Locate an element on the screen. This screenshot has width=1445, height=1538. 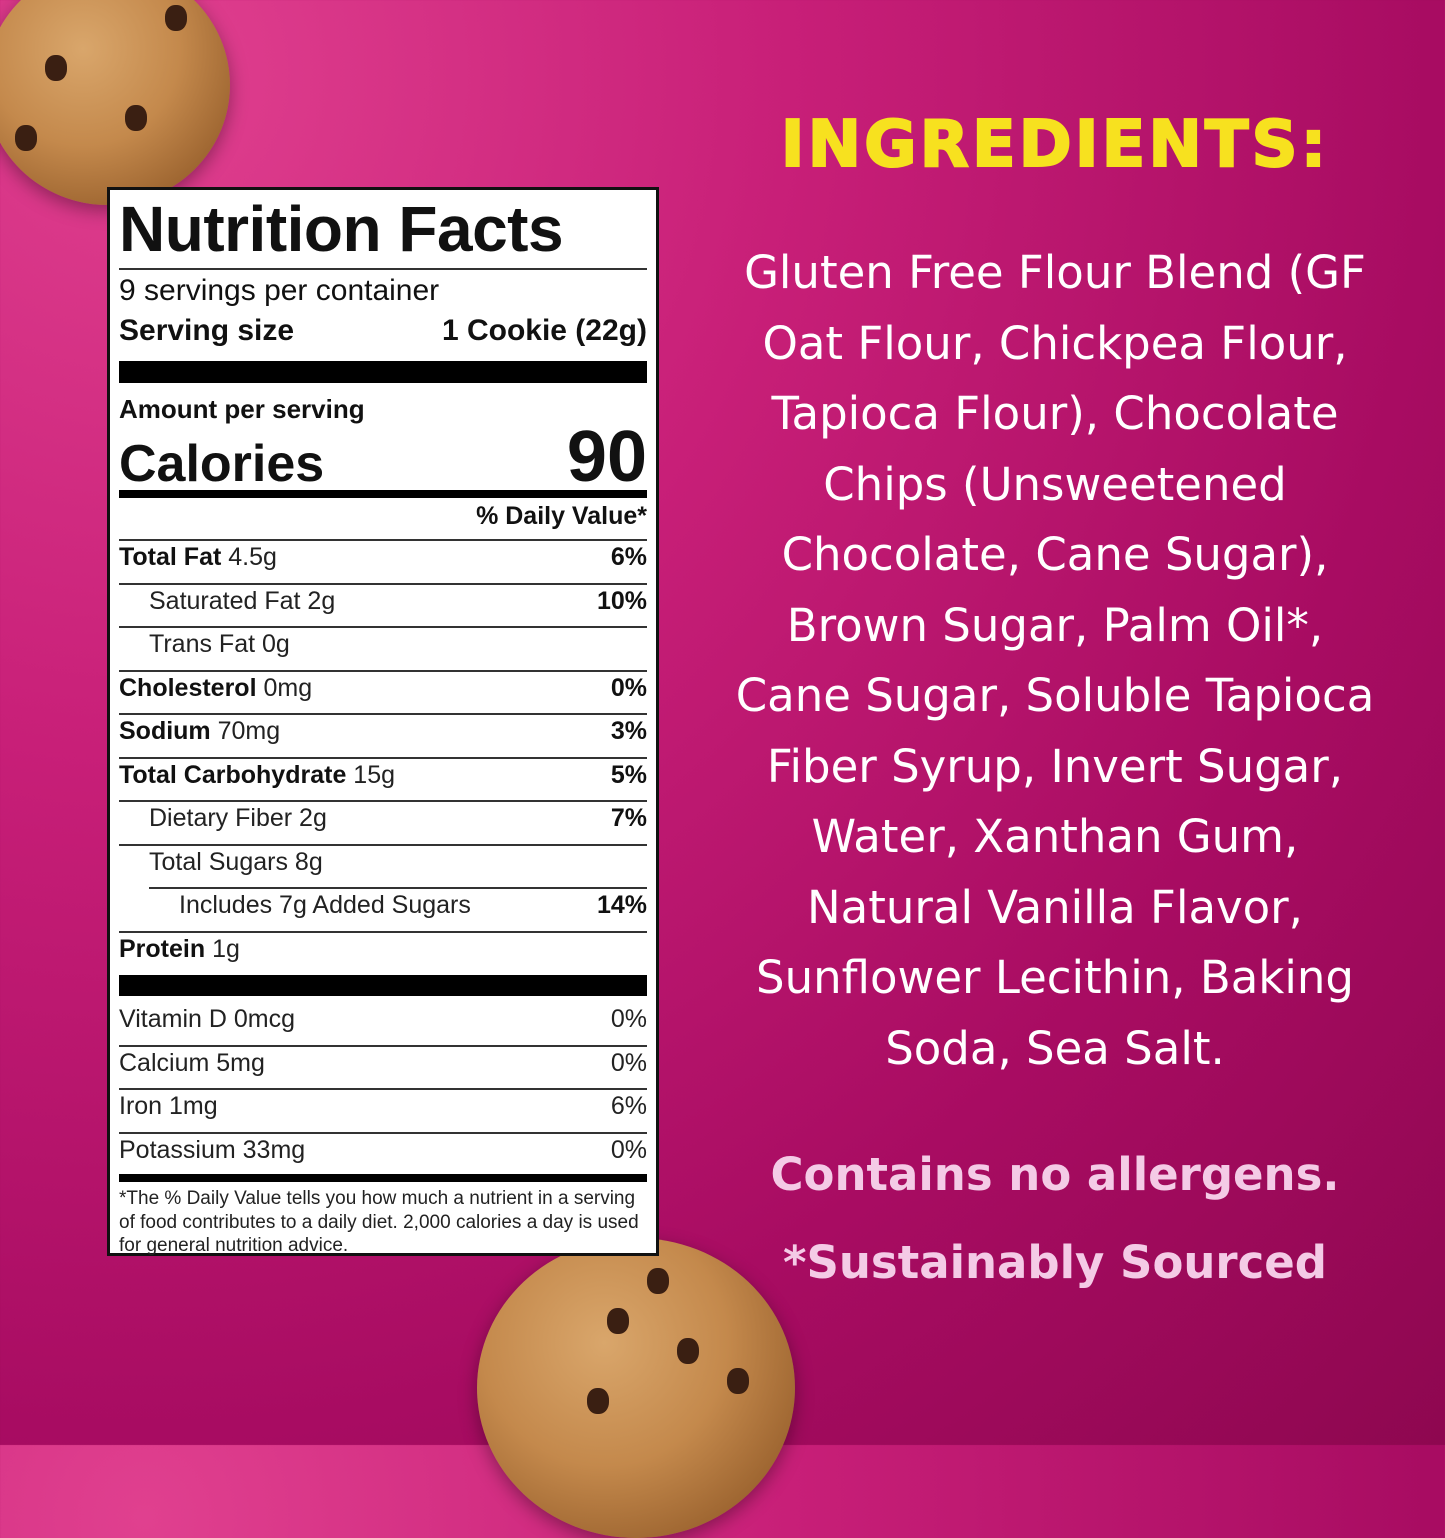
ingredient-line: Gluten Free Flour Blend (GF is located at coordinates (1055, 272).